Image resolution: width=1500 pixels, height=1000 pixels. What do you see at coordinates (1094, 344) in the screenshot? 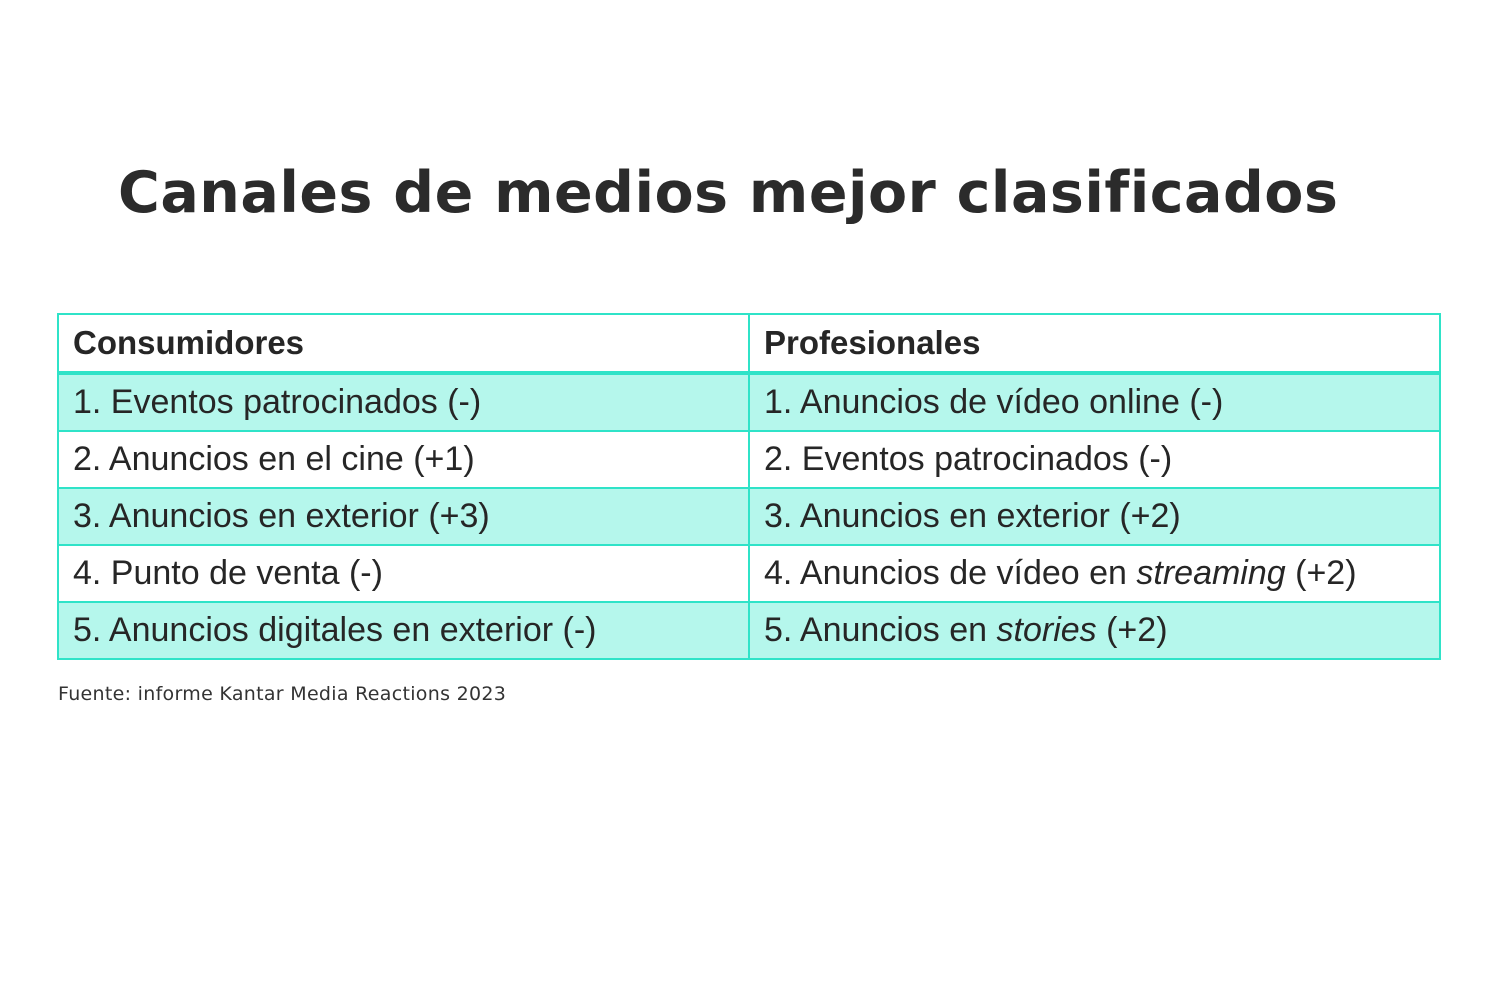
I see `header-profesionales: Profesionales` at bounding box center [1094, 344].